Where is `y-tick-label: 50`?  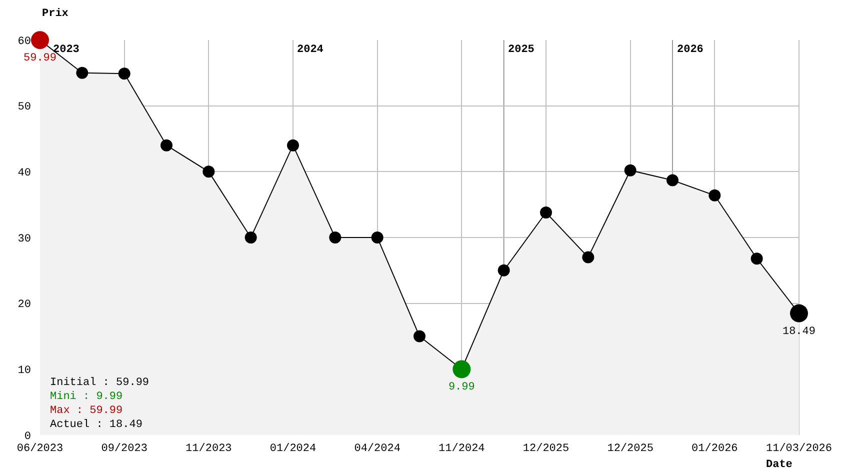
y-tick-label: 50 is located at coordinates (24, 108).